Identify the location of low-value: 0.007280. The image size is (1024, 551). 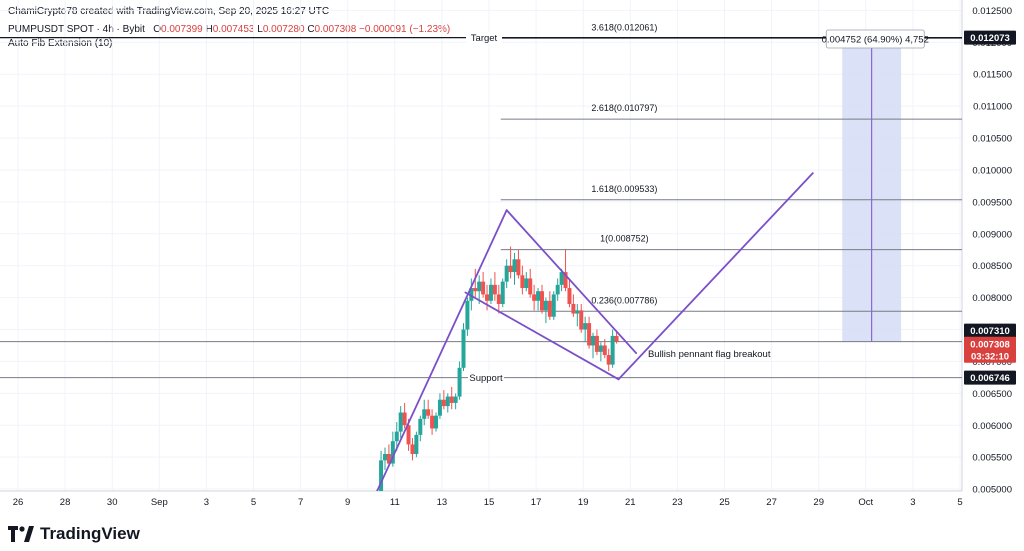
(283, 29).